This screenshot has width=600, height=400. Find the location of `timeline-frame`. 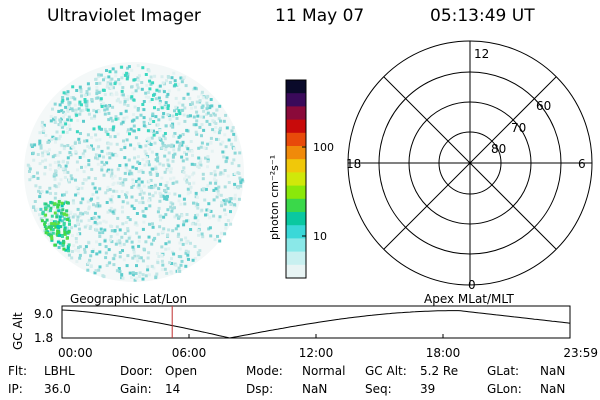

timeline-frame is located at coordinates (316, 322).